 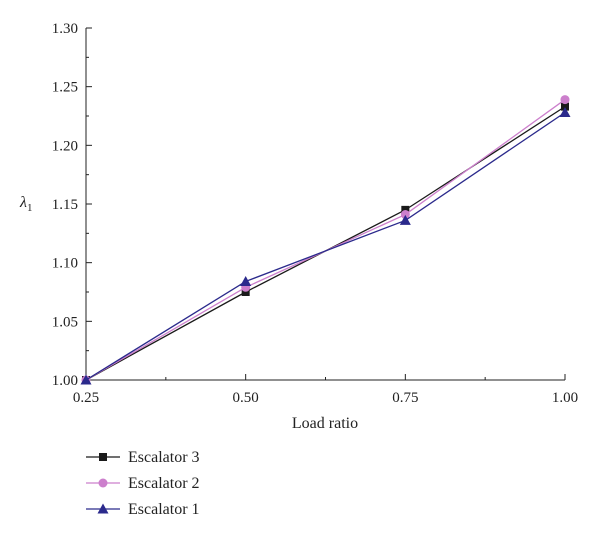 I want to click on legend-item: Escalator 1, so click(x=143, y=509).